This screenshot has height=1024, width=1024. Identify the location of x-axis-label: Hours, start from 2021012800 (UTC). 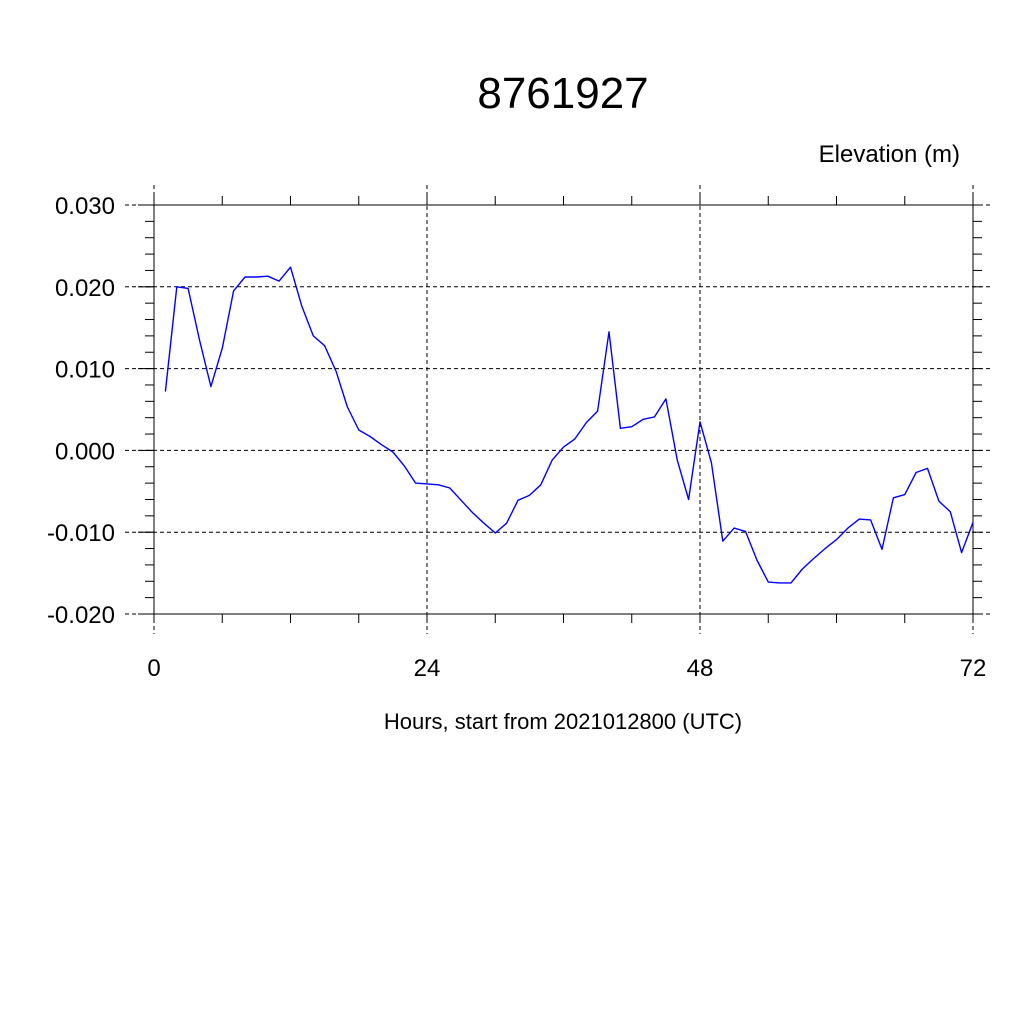
(563, 721).